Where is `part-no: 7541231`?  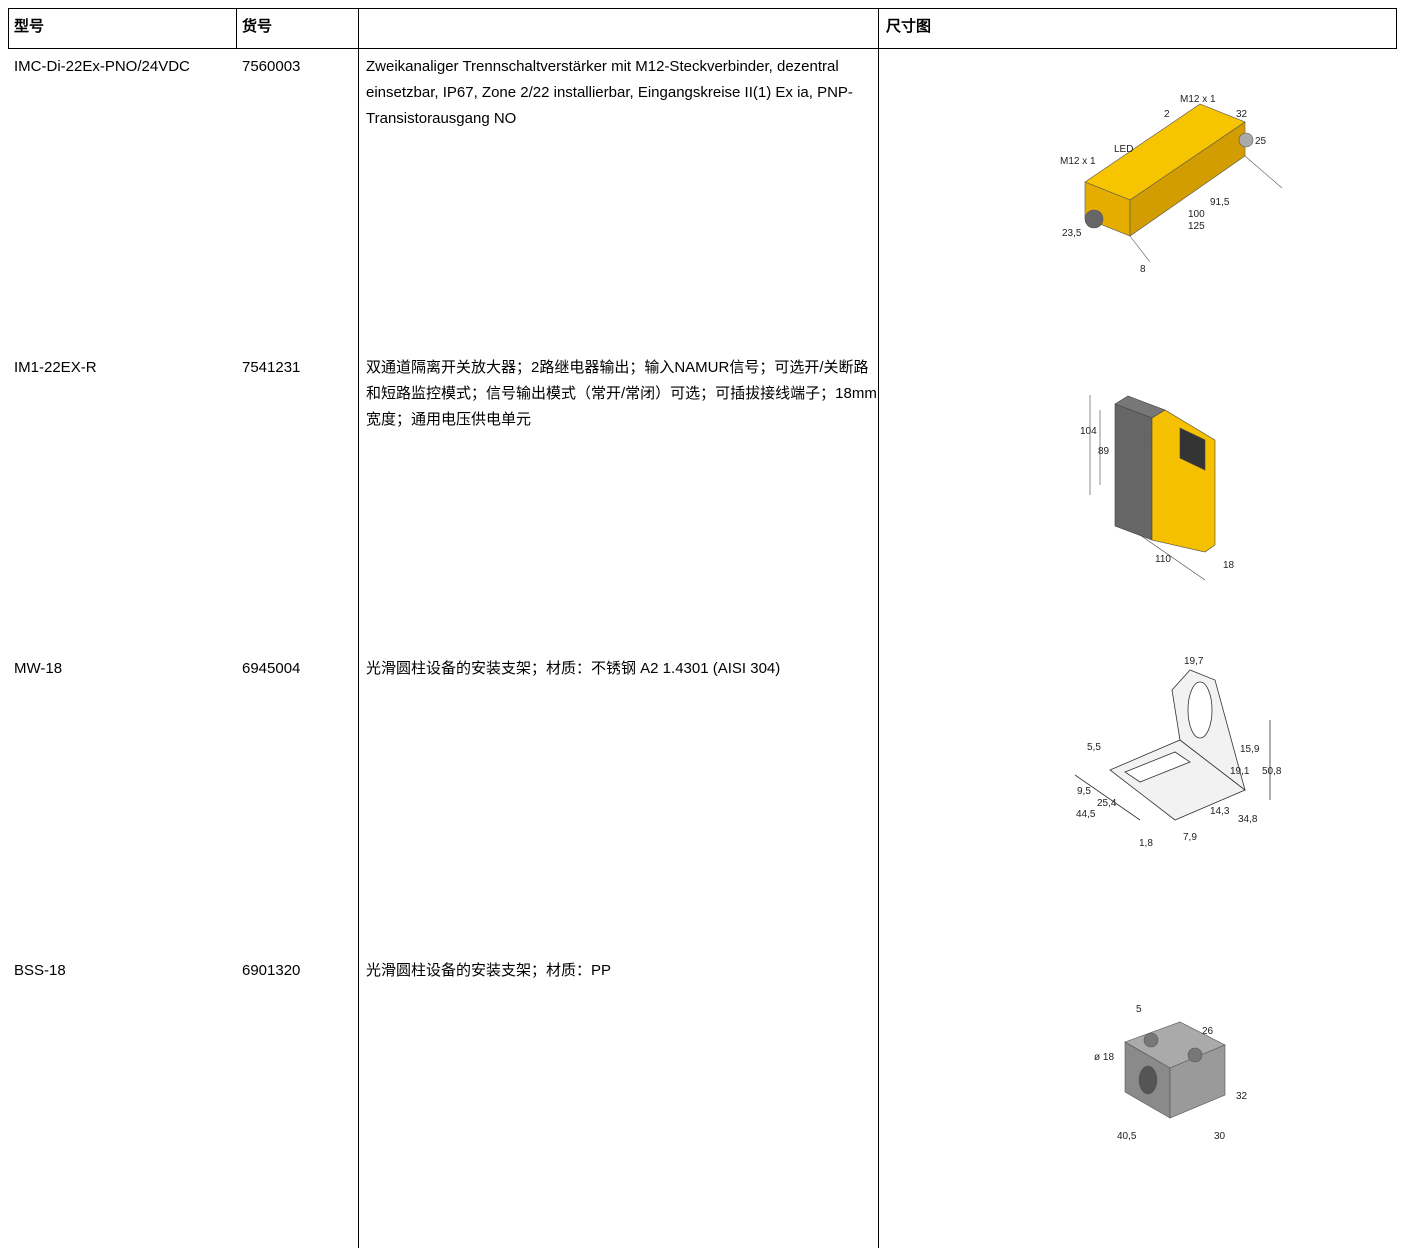
part-no: 7541231 is located at coordinates (271, 367).